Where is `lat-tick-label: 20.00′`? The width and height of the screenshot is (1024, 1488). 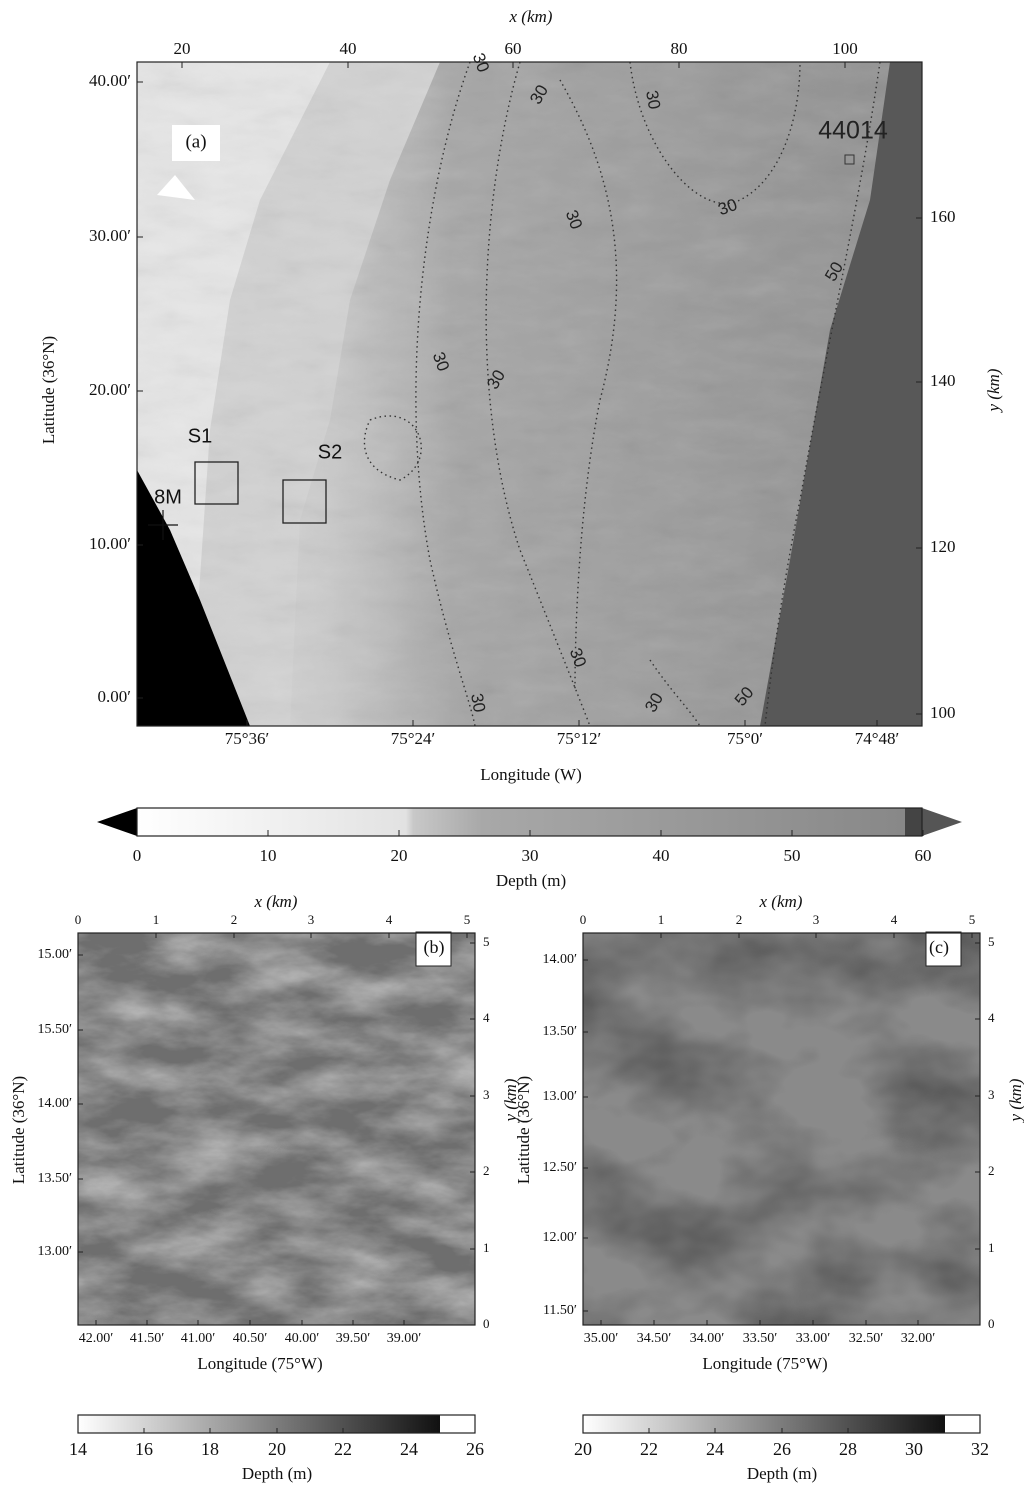 lat-tick-label: 20.00′ is located at coordinates (110, 389).